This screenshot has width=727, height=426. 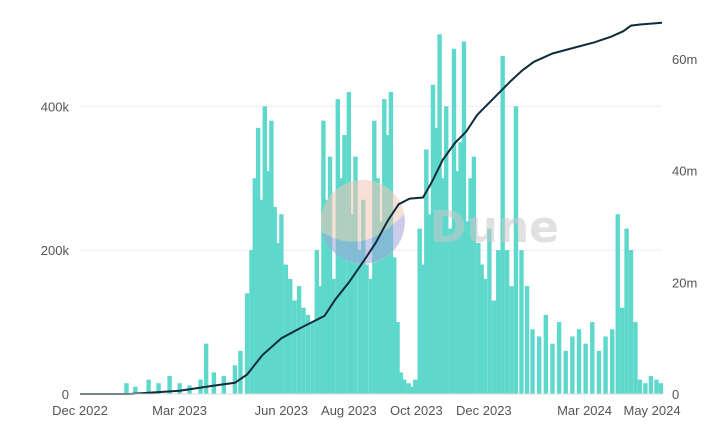 What do you see at coordinates (55, 106) in the screenshot?
I see `y-left-tick-label: 400k` at bounding box center [55, 106].